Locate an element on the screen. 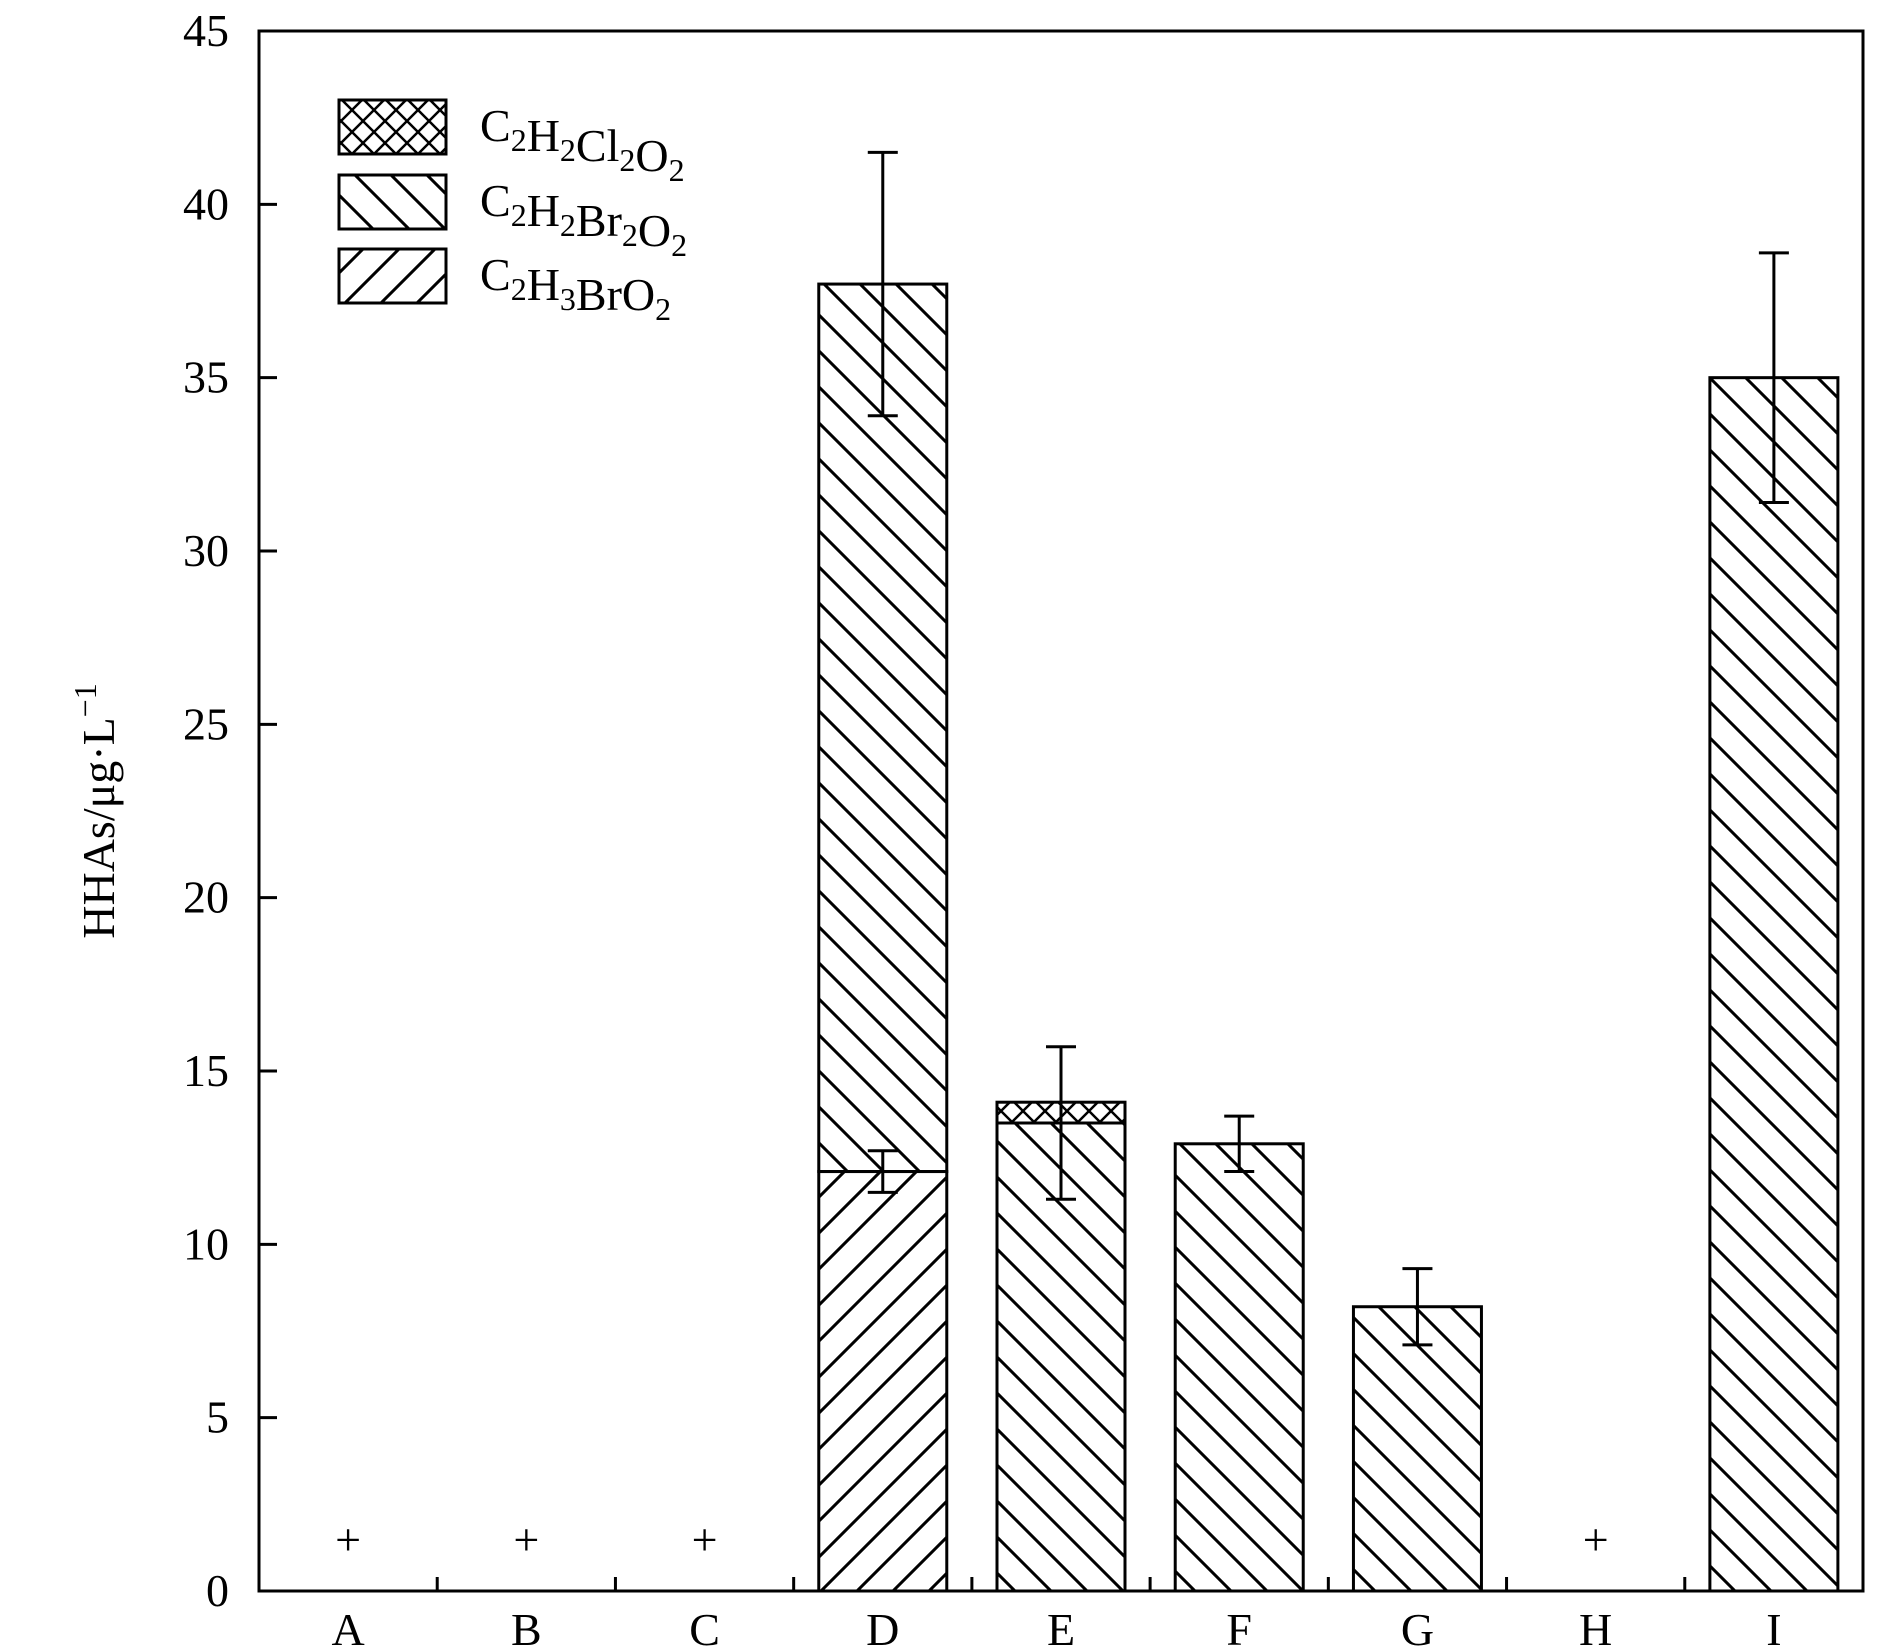 This screenshot has width=1890, height=1652. x-tick-label-C: C is located at coordinates (704, 1628).